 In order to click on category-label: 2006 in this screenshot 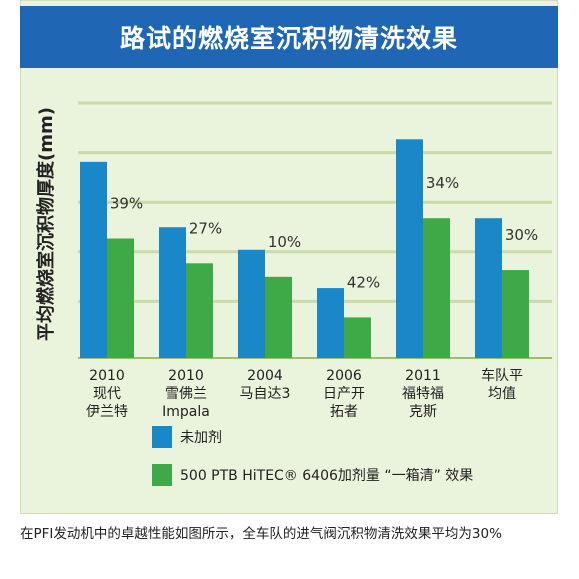, I will do `click(344, 376)`.